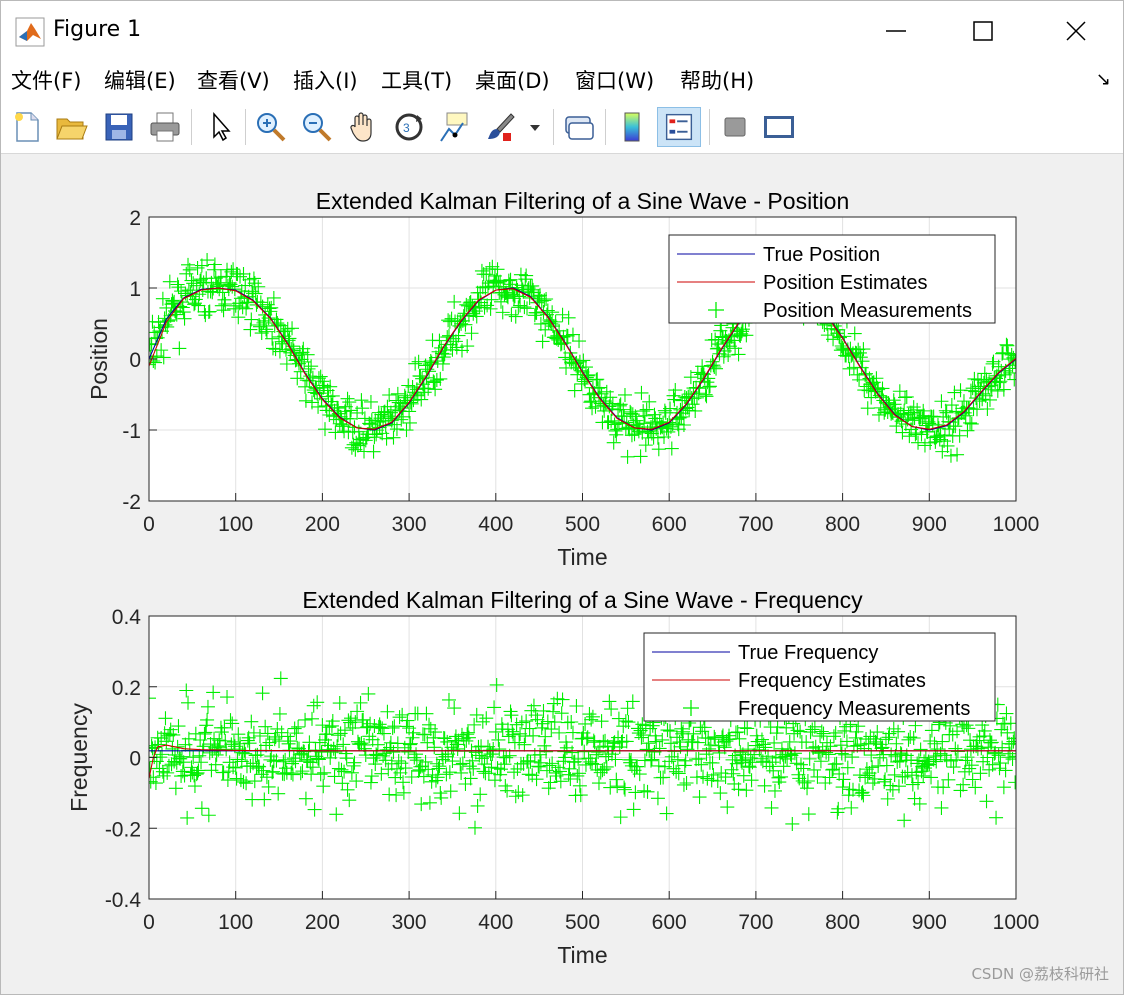 This screenshot has width=1124, height=995. I want to click on x-tick-label: 1000, so click(1016, 922).